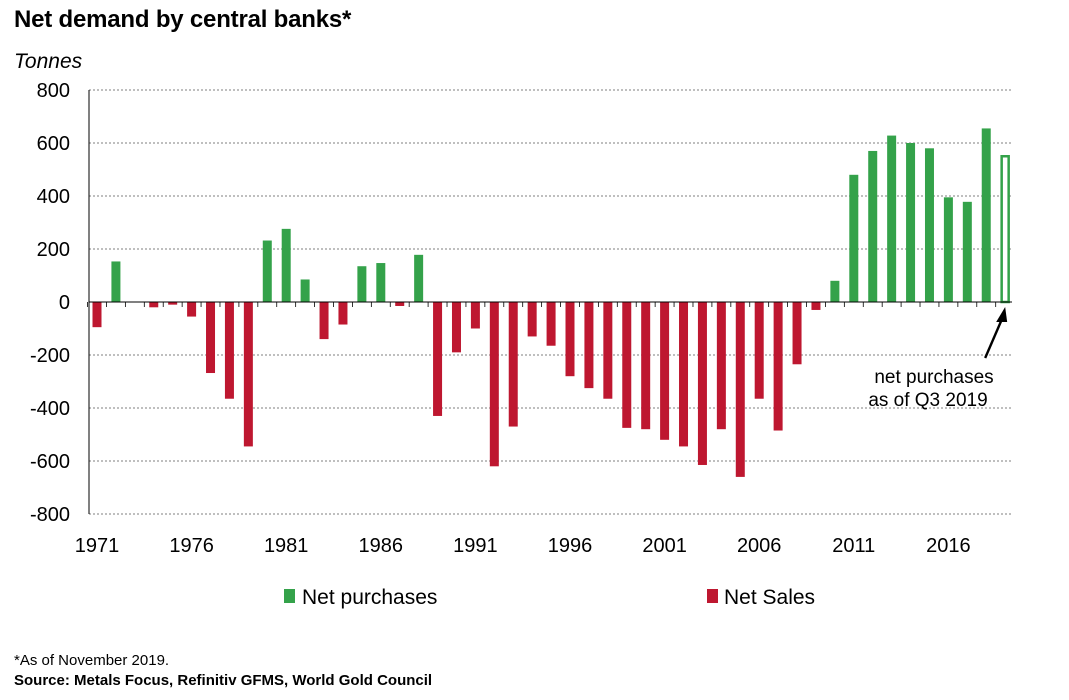 The image size is (1069, 700). What do you see at coordinates (248, 374) in the screenshot?
I see `bar-1979` at bounding box center [248, 374].